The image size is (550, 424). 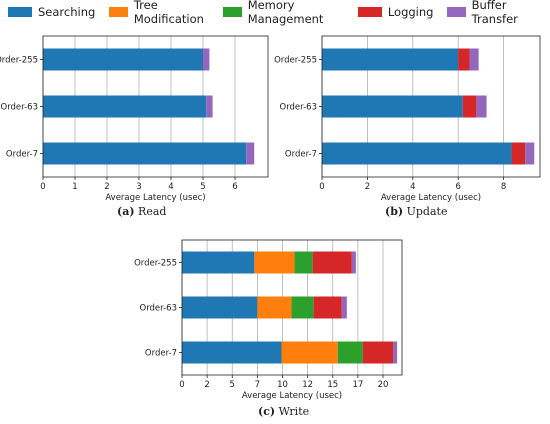 What do you see at coordinates (344, 307) in the screenshot?
I see `bar-write-order-63-buffer-transfer` at bounding box center [344, 307].